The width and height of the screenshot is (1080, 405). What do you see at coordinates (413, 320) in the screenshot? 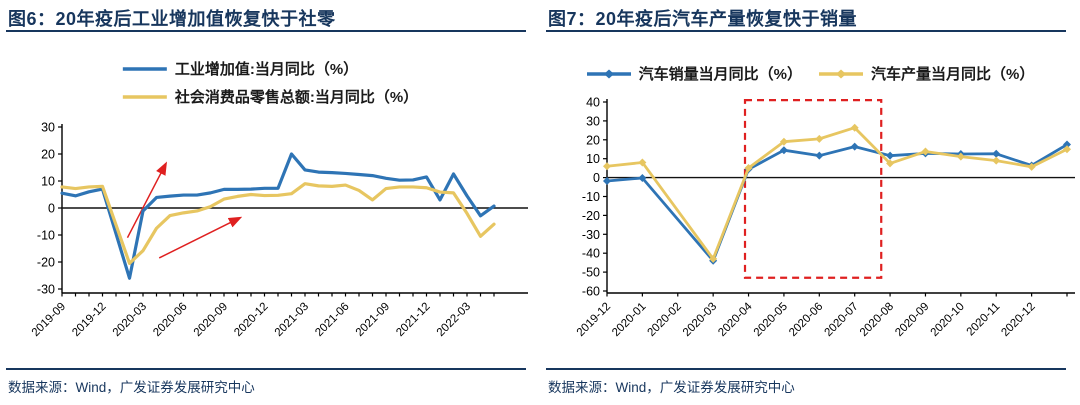
I see `x-tick-label: 2021-12` at bounding box center [413, 320].